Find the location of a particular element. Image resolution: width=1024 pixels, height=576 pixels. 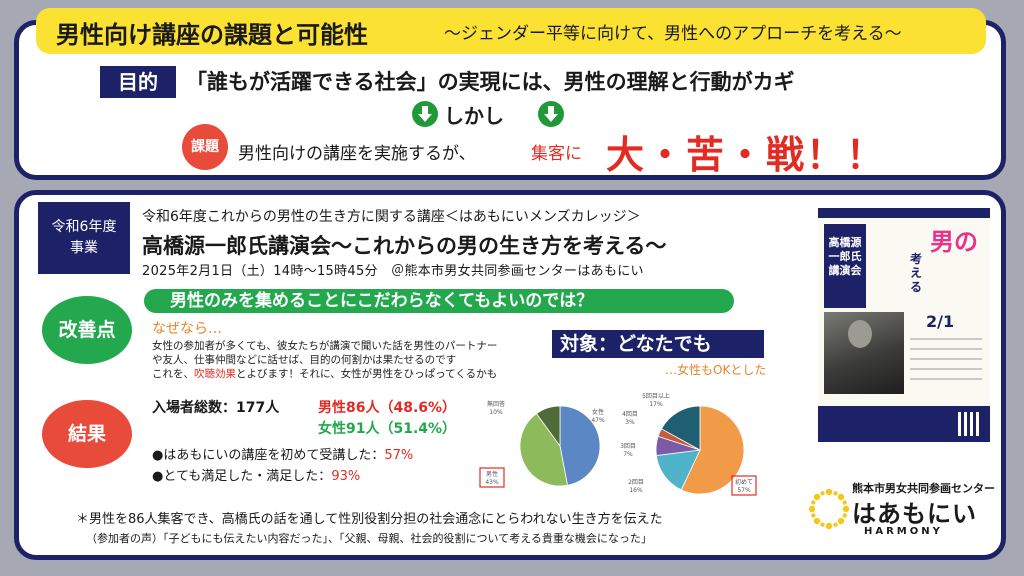

poster-date: 2/1 is located at coordinates (940, 321).